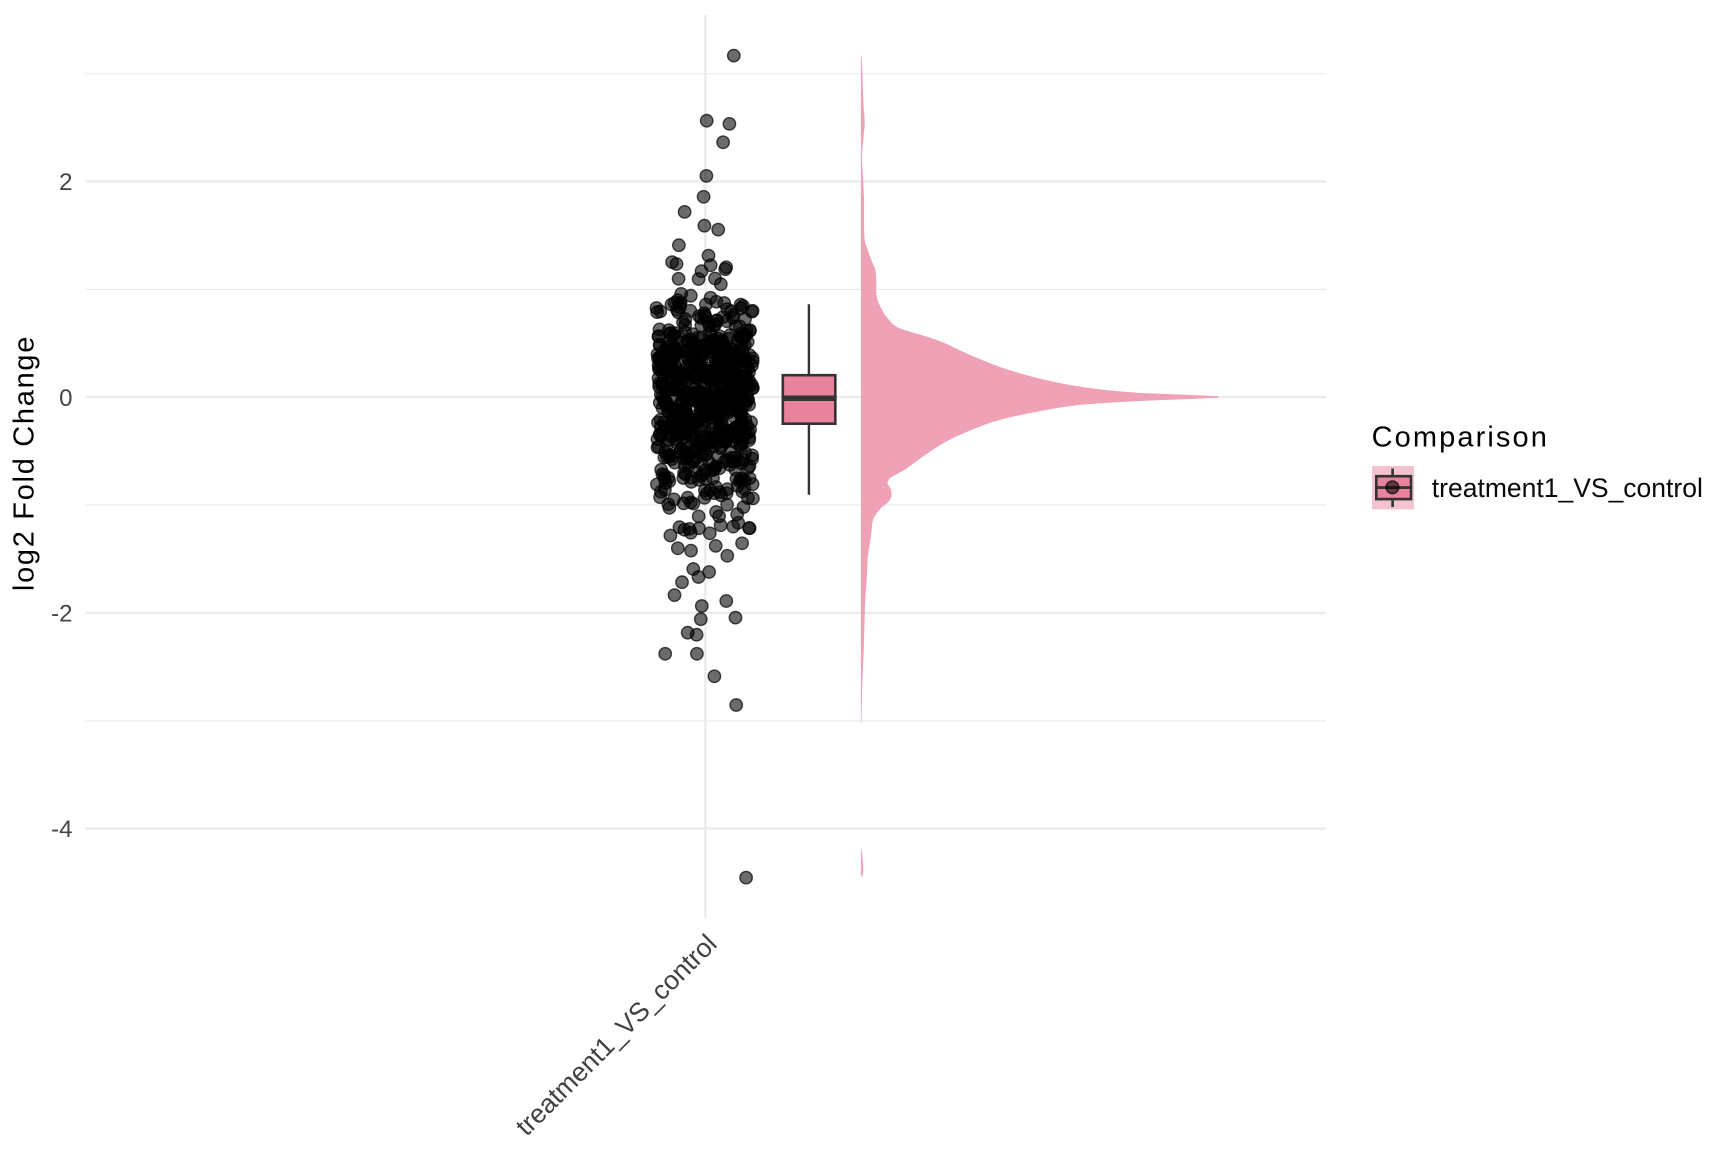 Image resolution: width=1728 pixels, height=1152 pixels. I want to click on svg-text: -4, so click(61, 829).